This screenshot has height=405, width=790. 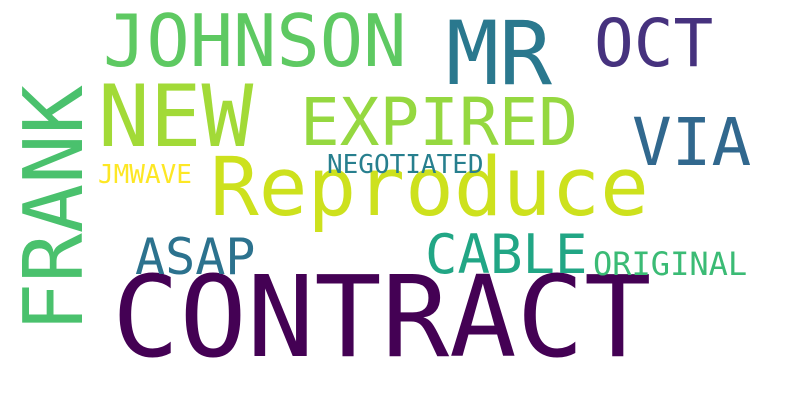 I want to click on word-expired: EXPIRED, so click(x=439, y=122).